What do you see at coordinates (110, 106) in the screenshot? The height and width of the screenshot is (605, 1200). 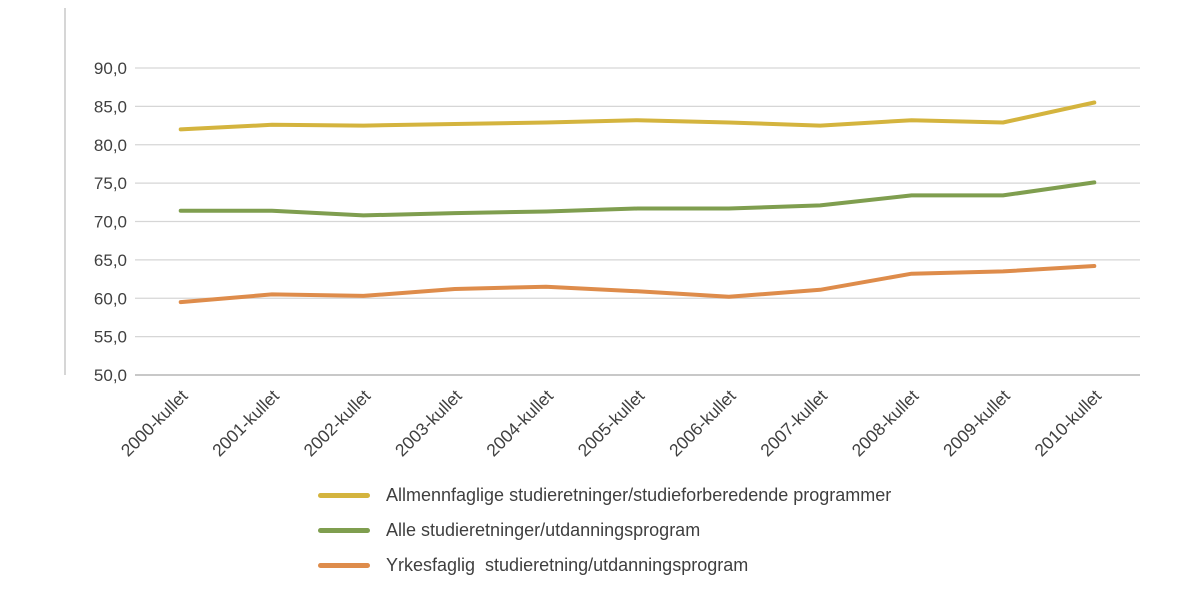 I see `y-tick-label: 85,0` at bounding box center [110, 106].